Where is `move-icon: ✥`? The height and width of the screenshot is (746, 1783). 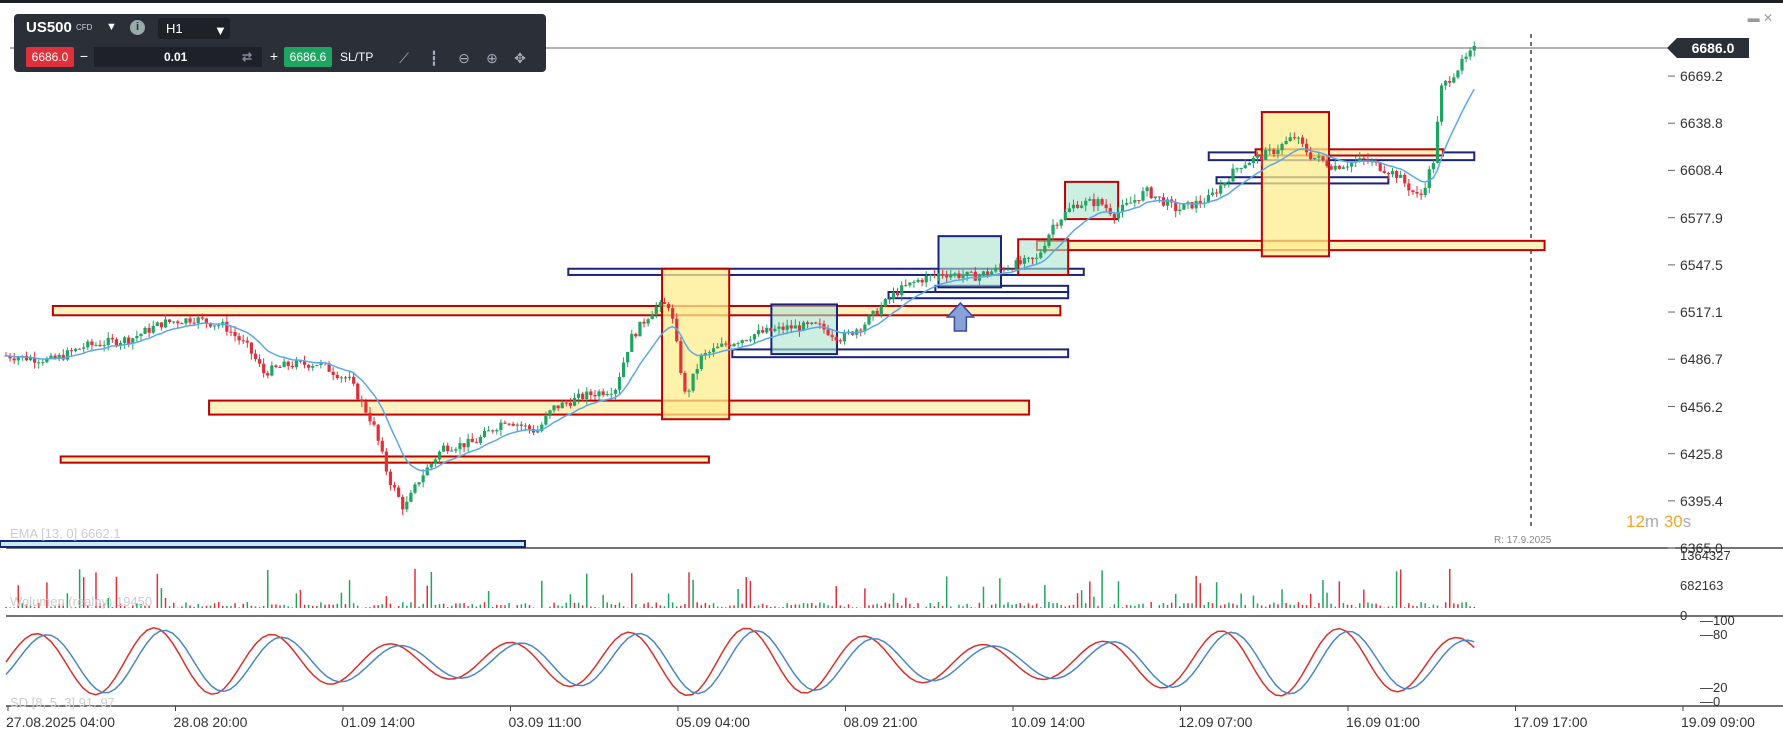
move-icon: ✥ is located at coordinates (520, 58).